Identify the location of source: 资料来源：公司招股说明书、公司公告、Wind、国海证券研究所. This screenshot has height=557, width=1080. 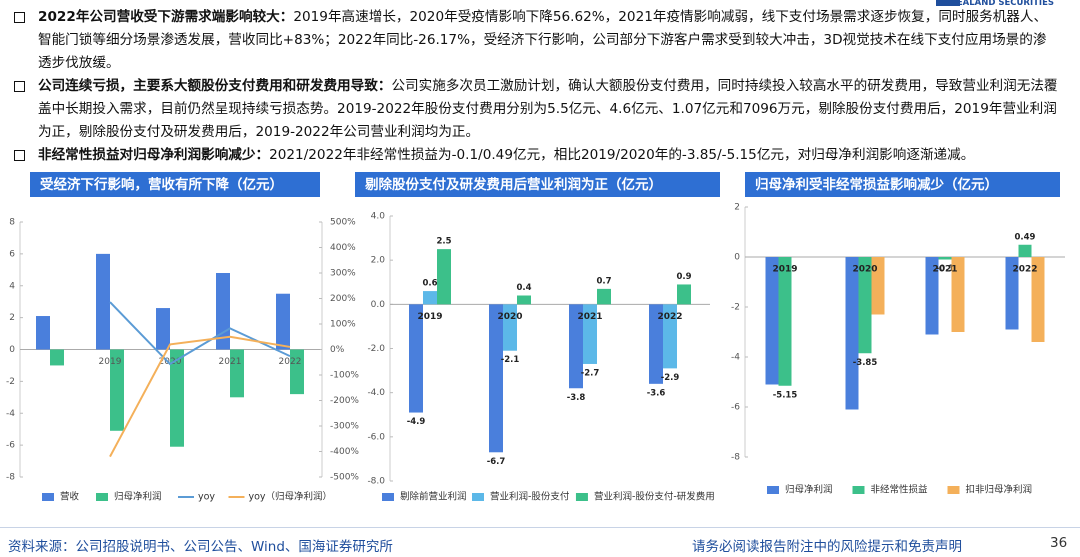
(200, 547).